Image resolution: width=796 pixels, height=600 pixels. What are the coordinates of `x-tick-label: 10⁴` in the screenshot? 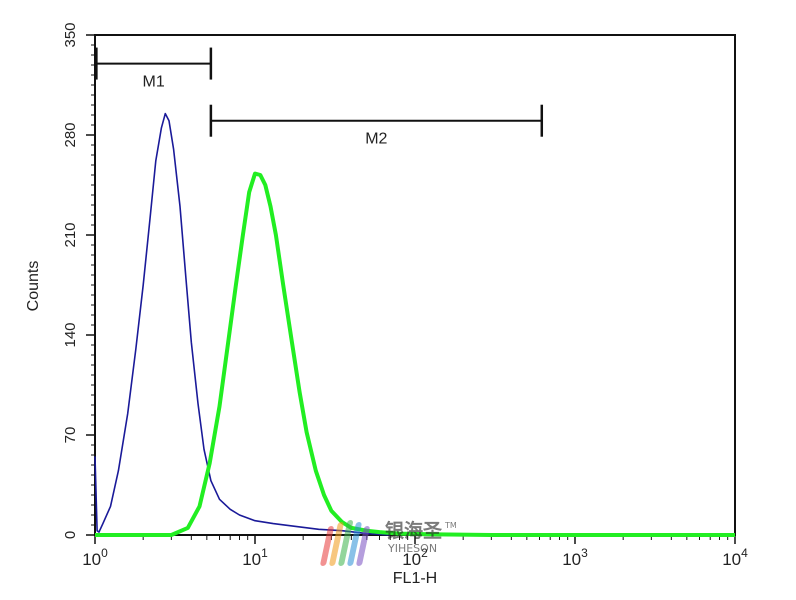 It's located at (735, 557).